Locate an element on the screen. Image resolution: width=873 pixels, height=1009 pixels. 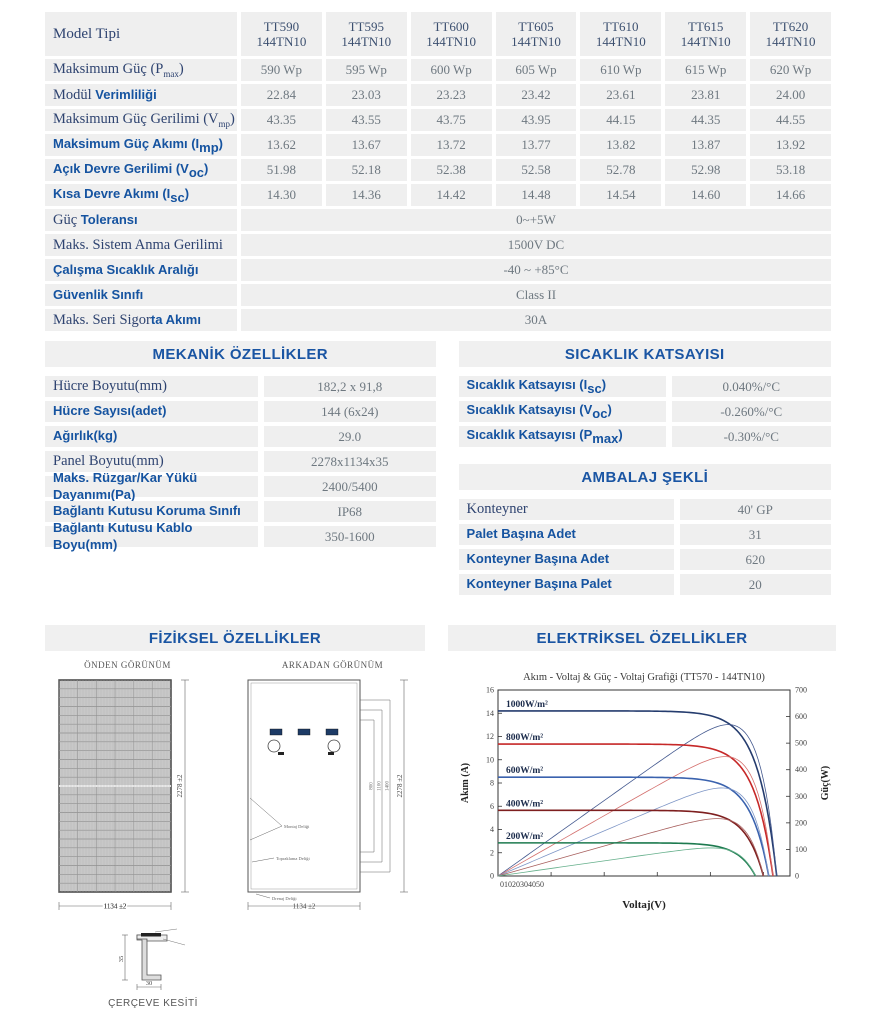
spec-row-label: Açık Devre Gerilimi (Voc) is located at coordinates (141, 170).